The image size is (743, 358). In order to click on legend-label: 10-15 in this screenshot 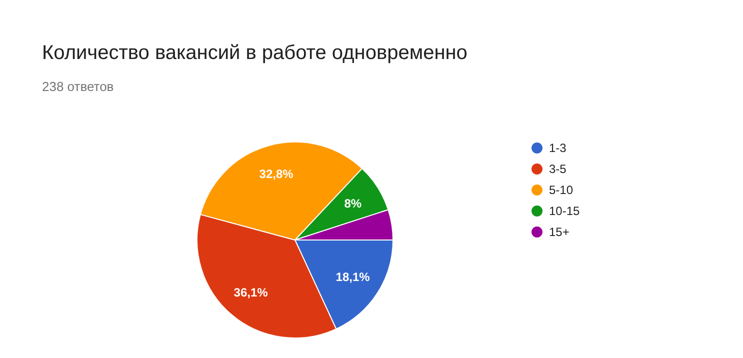, I will do `click(564, 211)`.